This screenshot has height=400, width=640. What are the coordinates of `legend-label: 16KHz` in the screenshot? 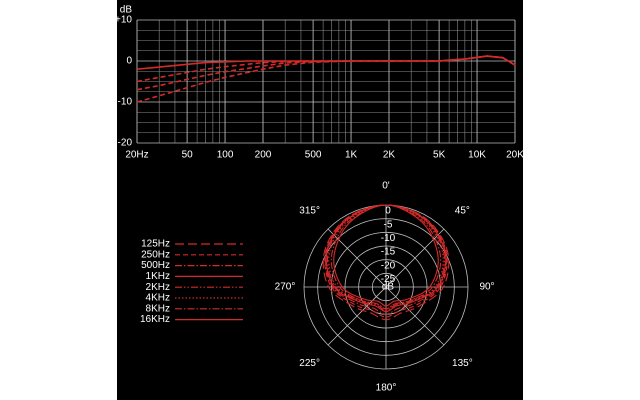 It's located at (155, 319).